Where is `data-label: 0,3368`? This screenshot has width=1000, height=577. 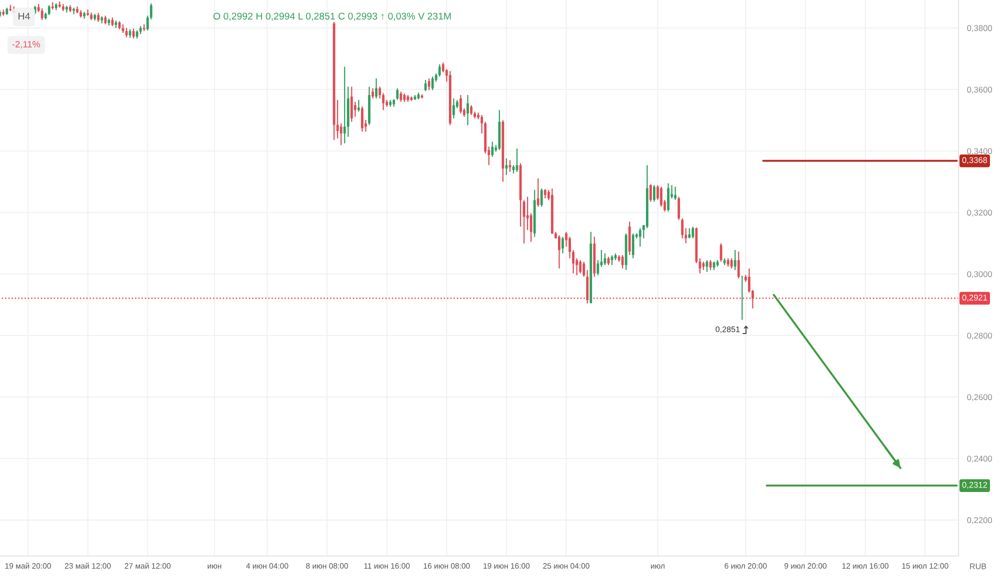
data-label: 0,3368 is located at coordinates (975, 160).